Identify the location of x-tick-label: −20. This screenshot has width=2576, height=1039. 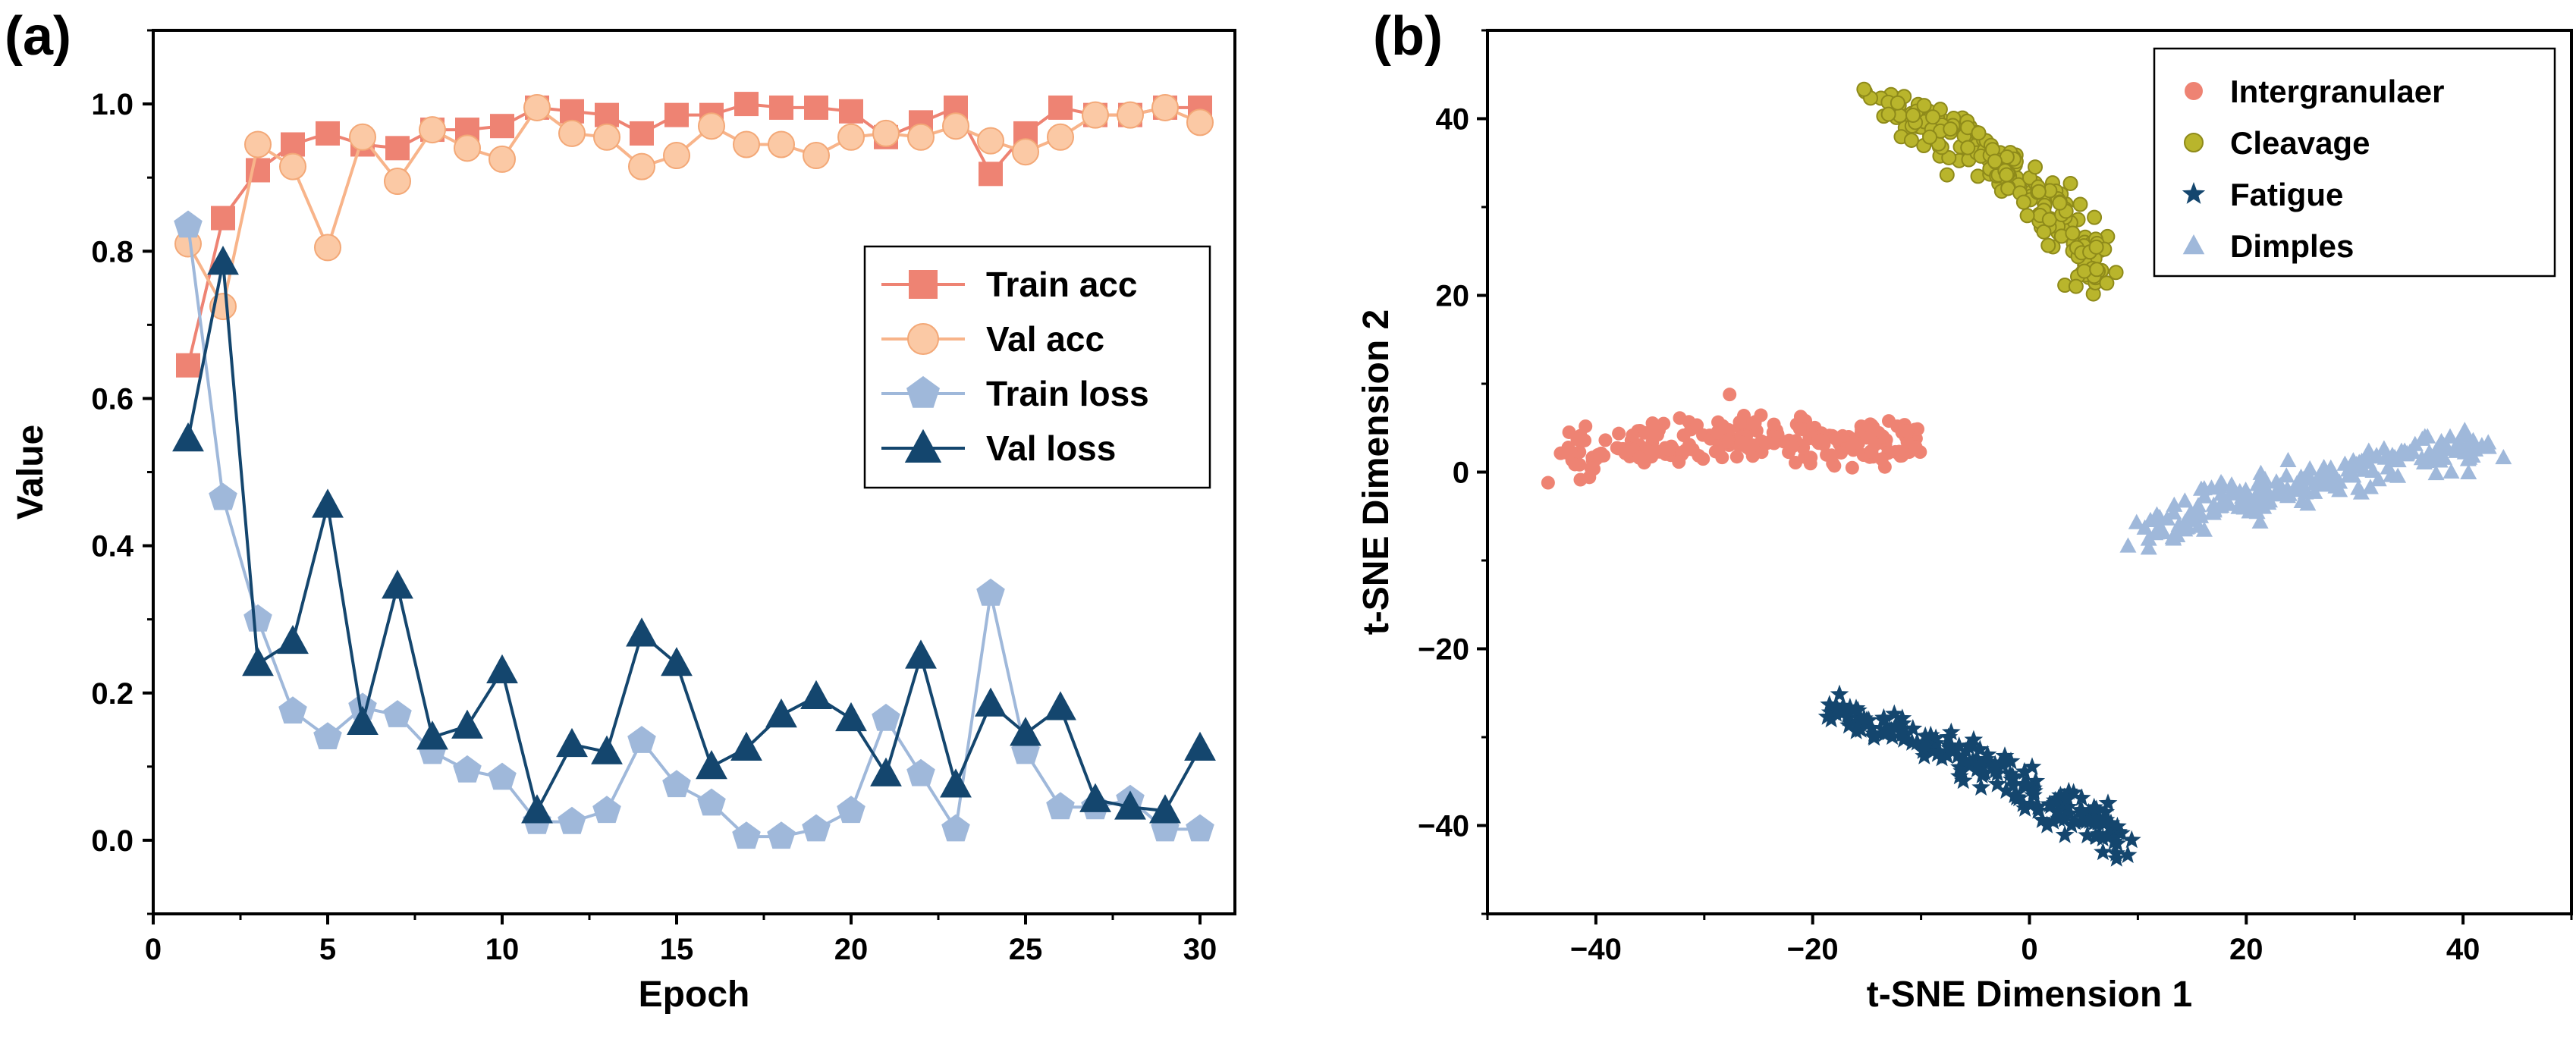
(1813, 950).